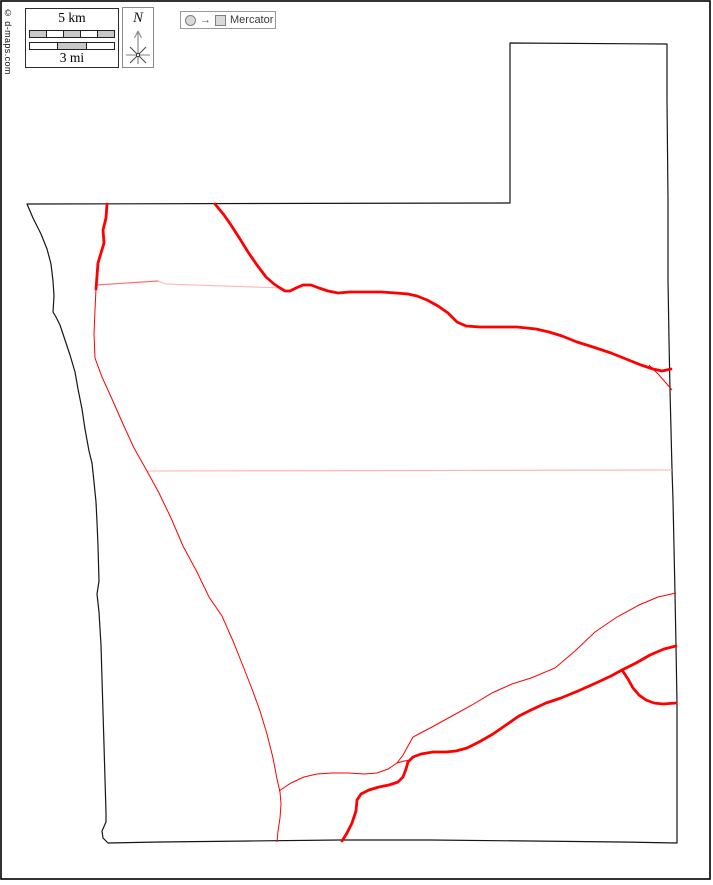 This screenshot has width=713, height=885. I want to click on square-icon, so click(220, 20).